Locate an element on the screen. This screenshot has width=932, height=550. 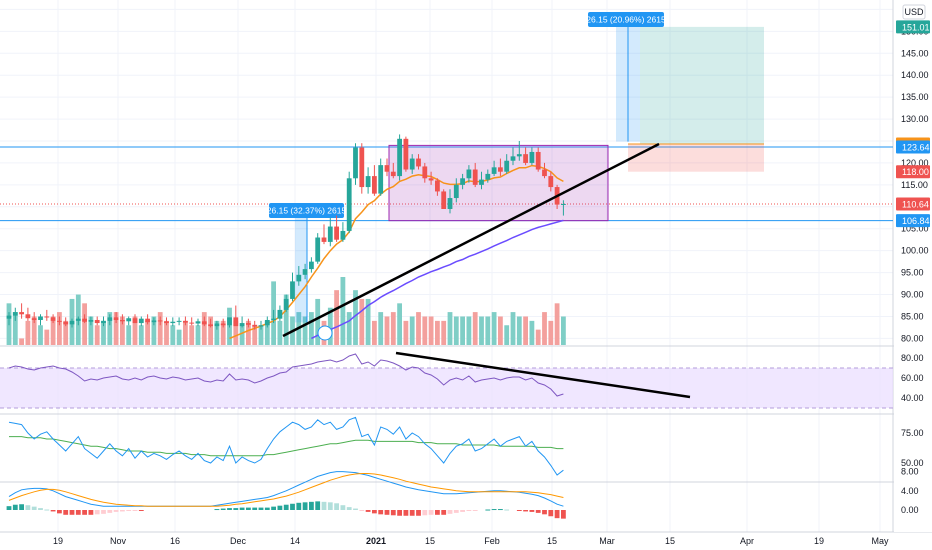
price-axis-background is located at coordinates (913, 266).